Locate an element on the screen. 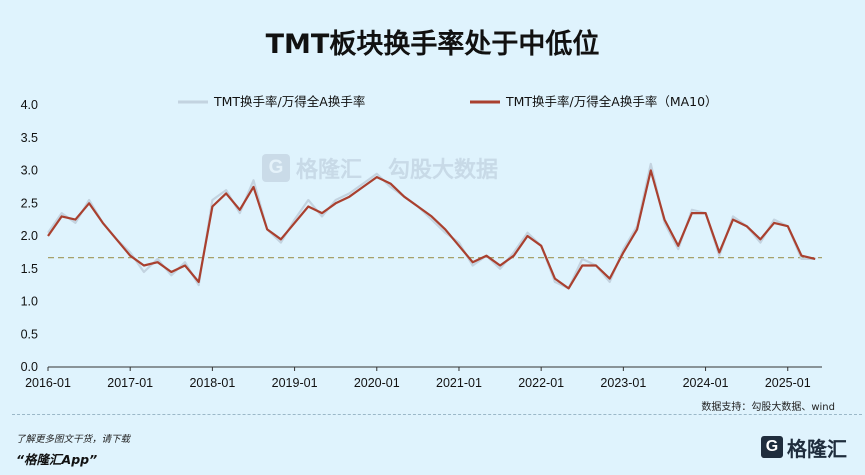  x-tick-label: 2020-01 is located at coordinates (377, 383).